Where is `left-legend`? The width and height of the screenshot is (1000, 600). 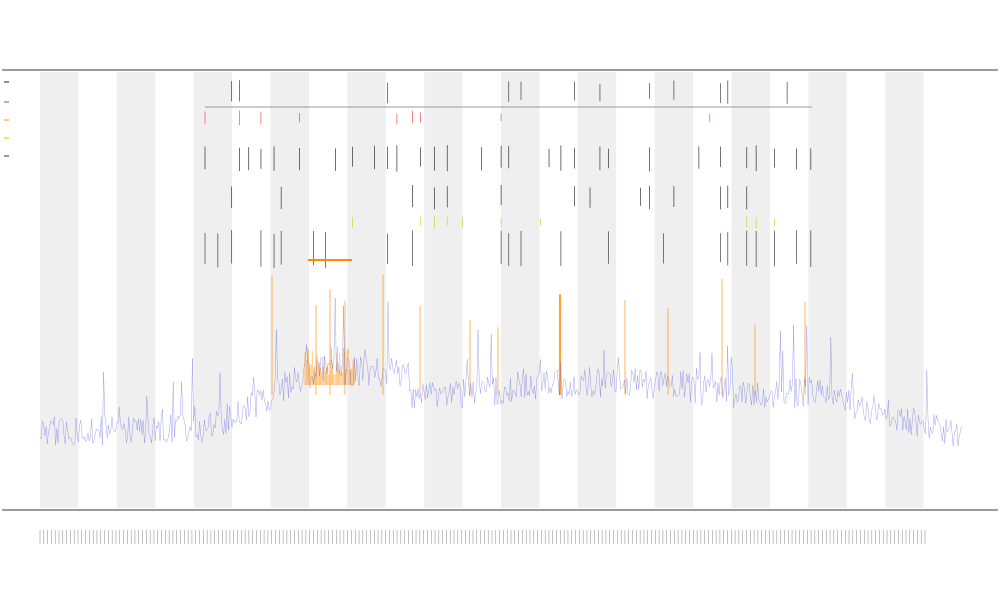 left-legend is located at coordinates (6, 119).